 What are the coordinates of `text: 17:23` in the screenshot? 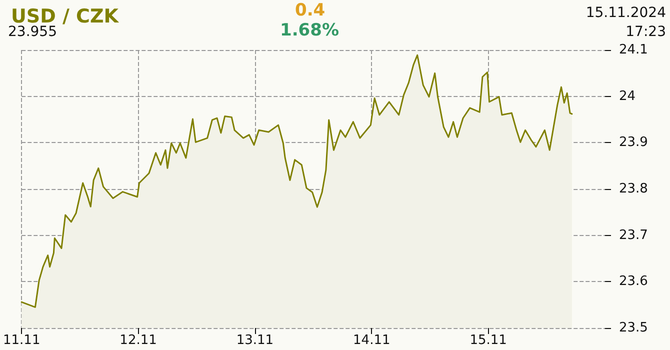 It's located at (646, 32).